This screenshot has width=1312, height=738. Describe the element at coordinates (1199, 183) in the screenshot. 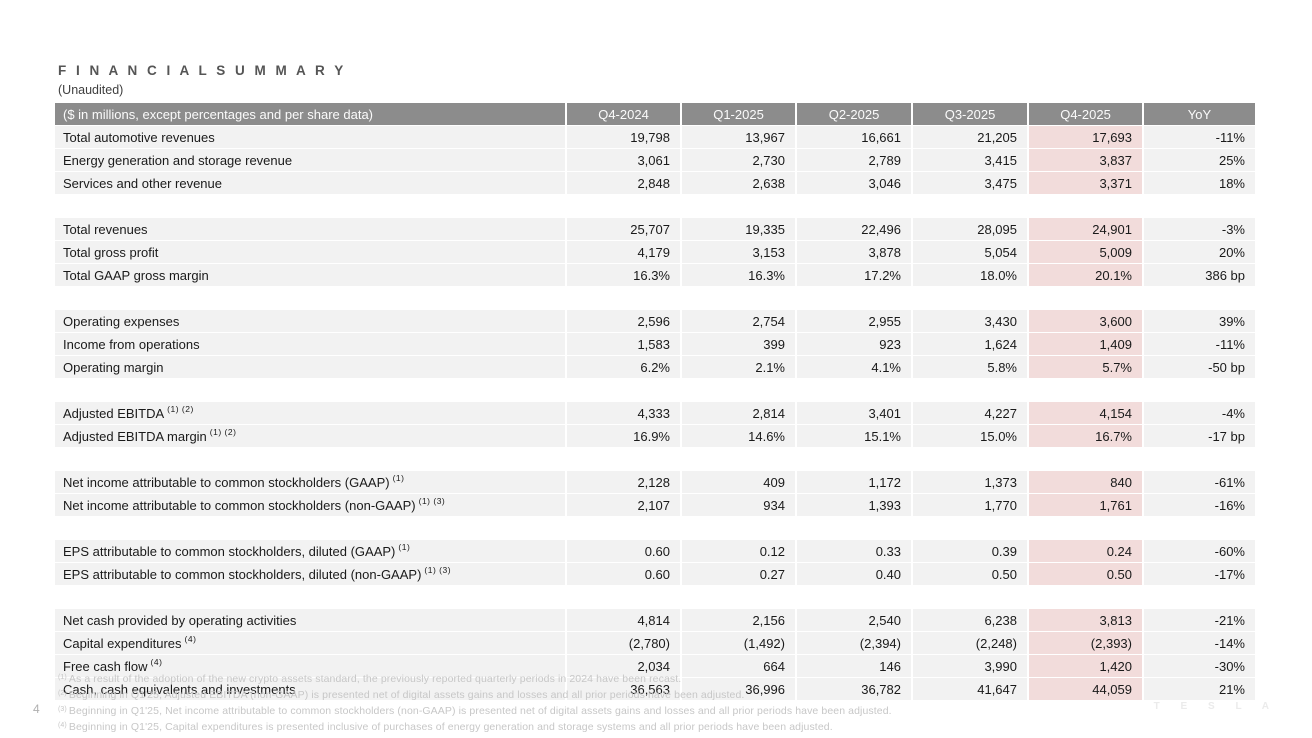

I see `yoy-cell: 18%` at that location.